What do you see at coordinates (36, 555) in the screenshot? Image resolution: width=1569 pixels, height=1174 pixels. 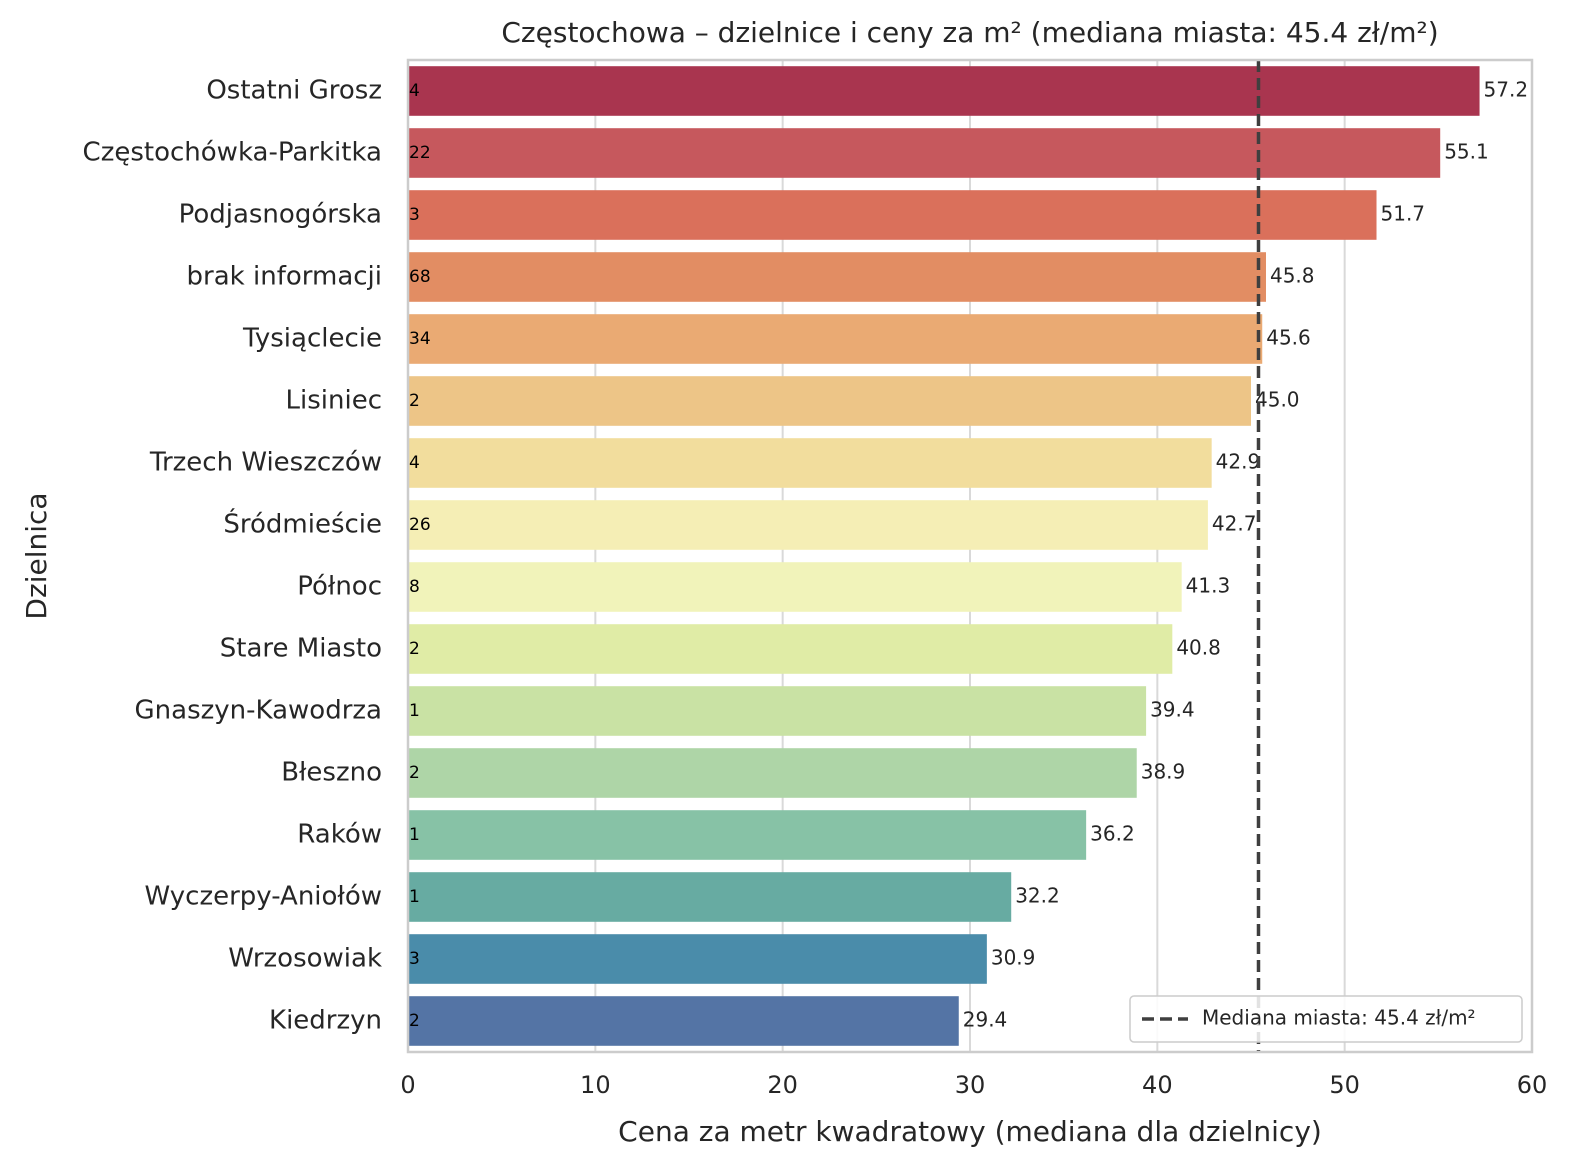 I see `y-axis-title: Dzielnica` at bounding box center [36, 555].